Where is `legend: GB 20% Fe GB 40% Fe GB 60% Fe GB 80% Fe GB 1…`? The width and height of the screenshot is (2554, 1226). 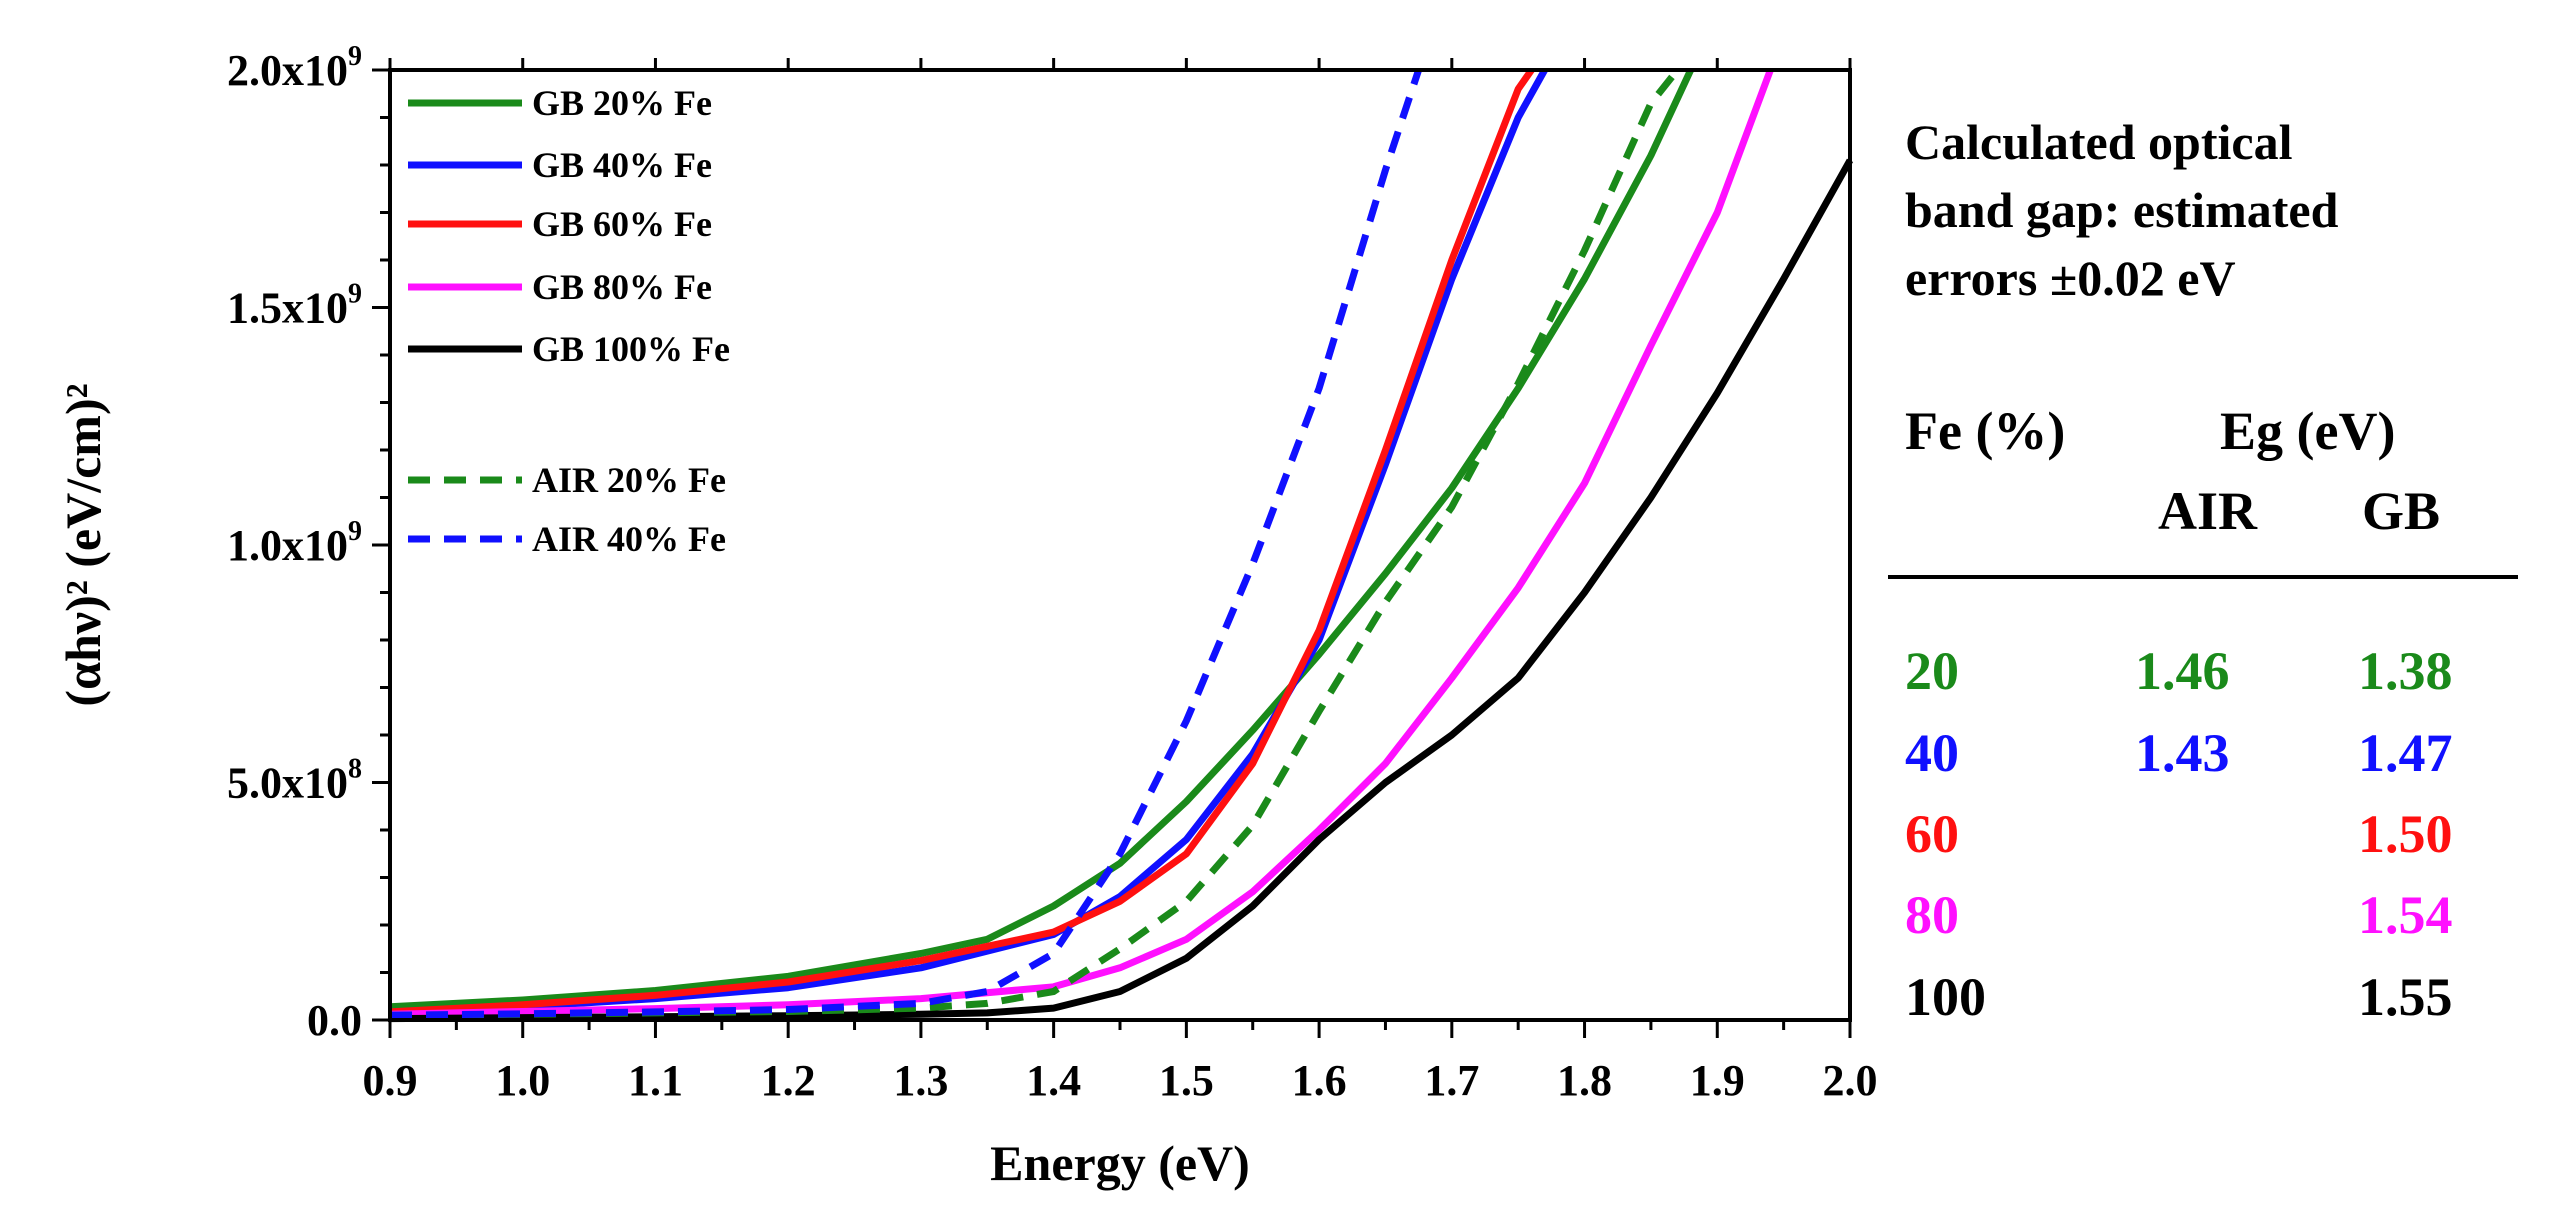
legend: GB 20% Fe GB 40% Fe GB 60% Fe GB 80% Fe GB 1… is located at coordinates (569, 321).